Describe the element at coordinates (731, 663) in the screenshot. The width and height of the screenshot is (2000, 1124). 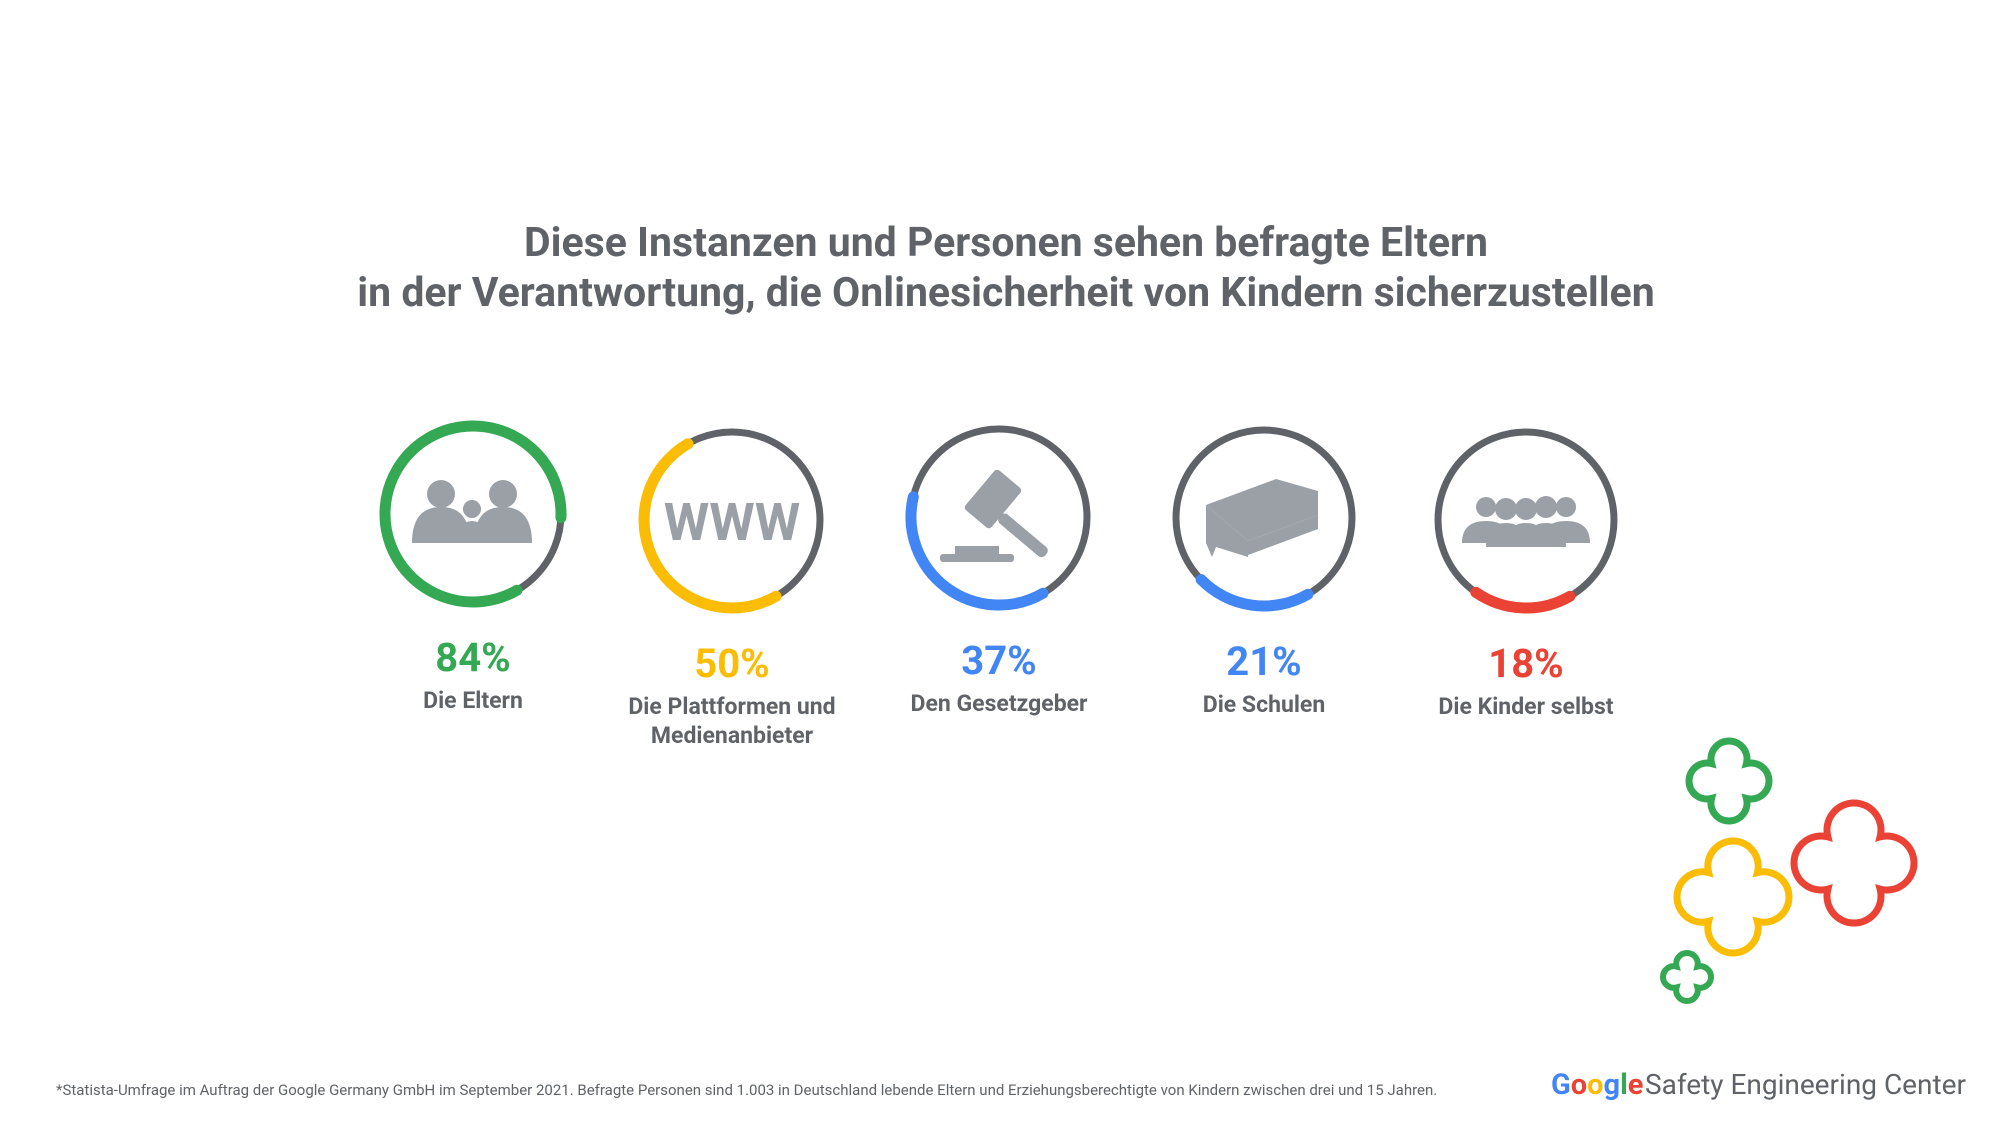
I see `value-label: 50%` at that location.